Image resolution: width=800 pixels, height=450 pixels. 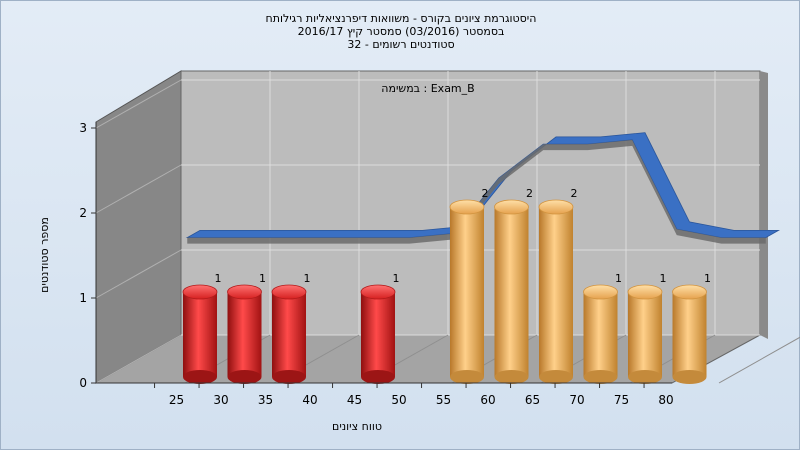 What do you see at coordinates (83, 128) in the screenshot?
I see `y-tick-label: 3` at bounding box center [83, 128].